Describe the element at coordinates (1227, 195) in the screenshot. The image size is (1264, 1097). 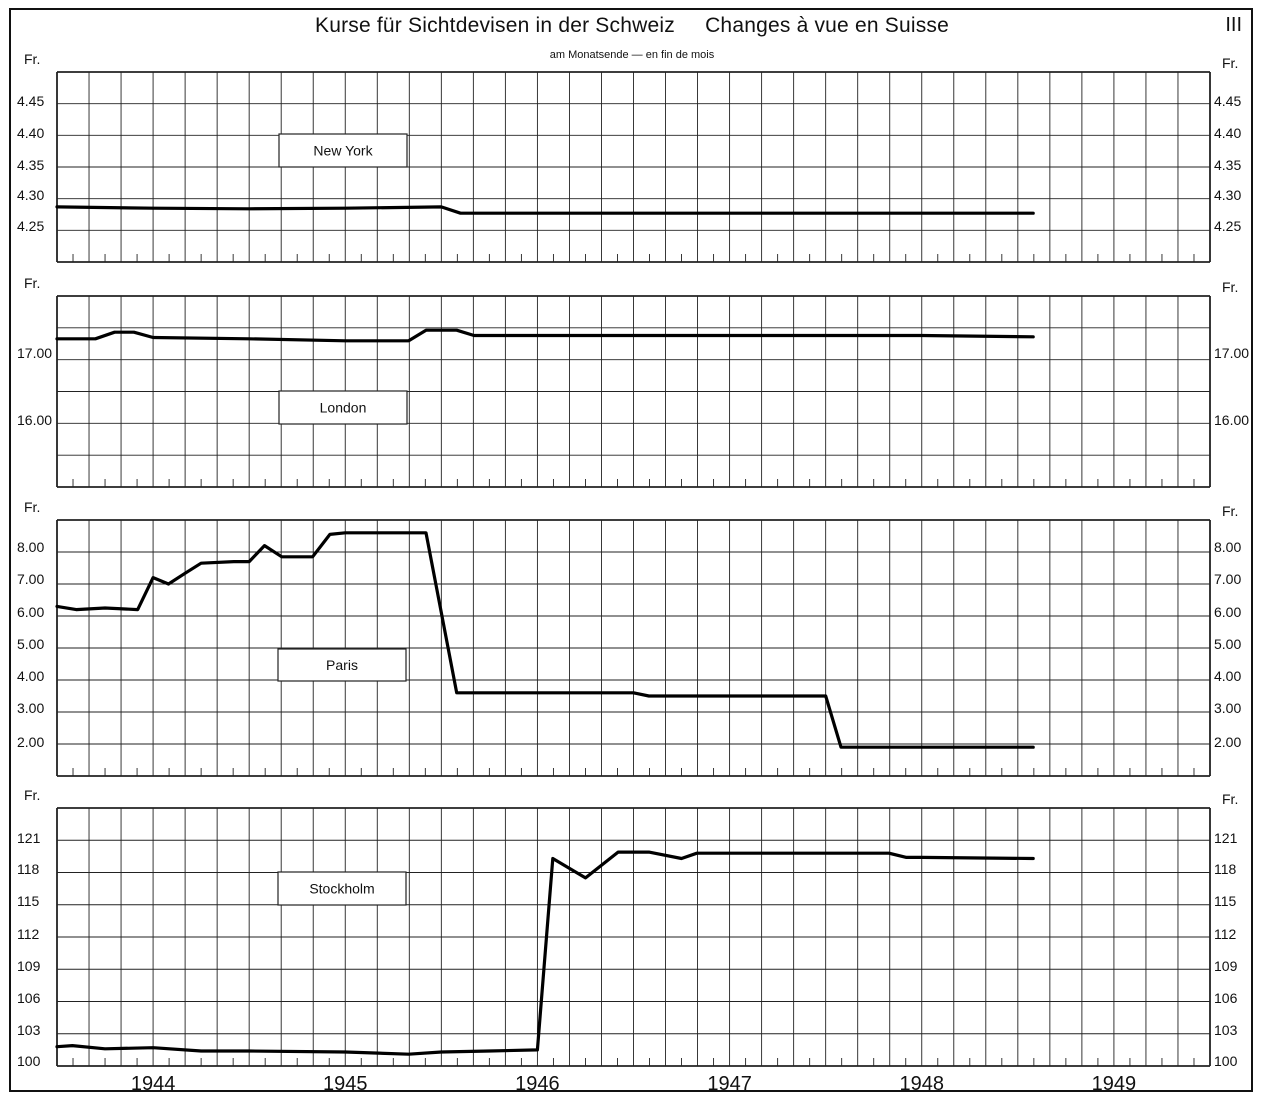
I see `y-tick-label-right: 4.30` at that location.